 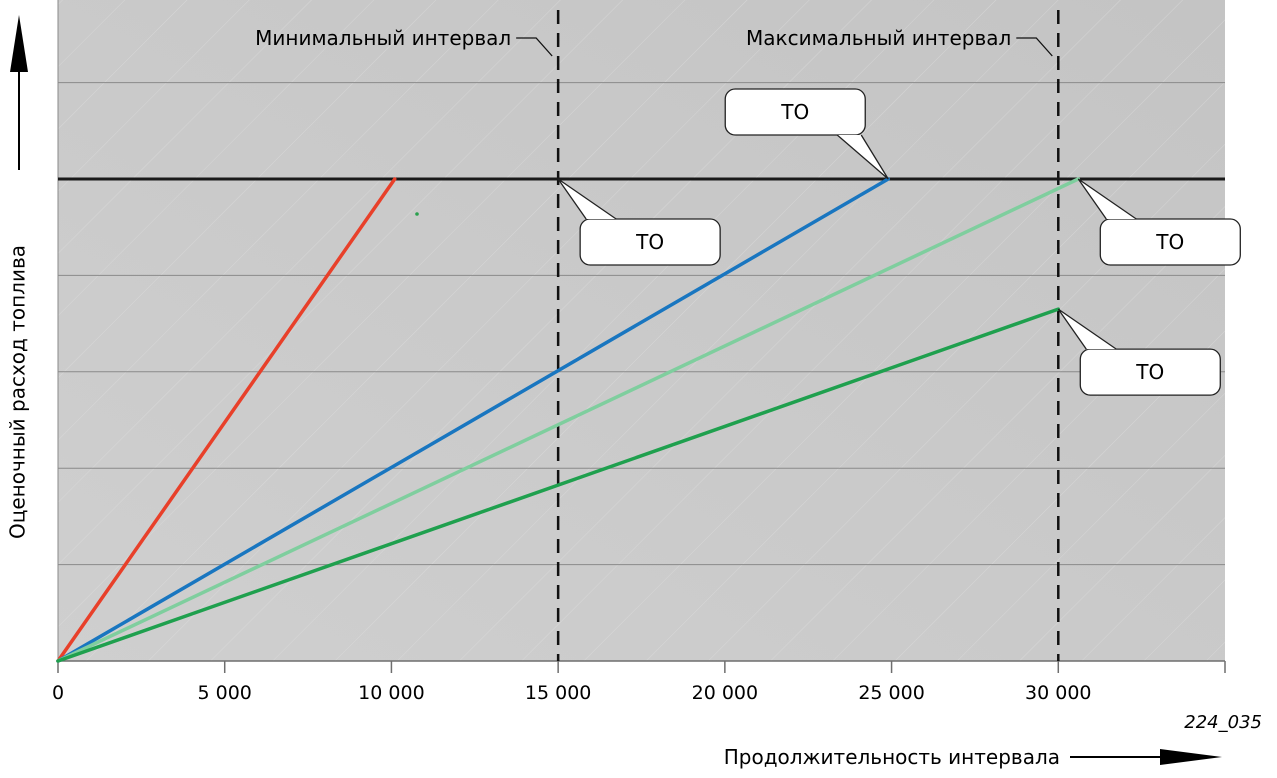 What do you see at coordinates (19, 43) in the screenshot?
I see `y-axis-arrow-head` at bounding box center [19, 43].